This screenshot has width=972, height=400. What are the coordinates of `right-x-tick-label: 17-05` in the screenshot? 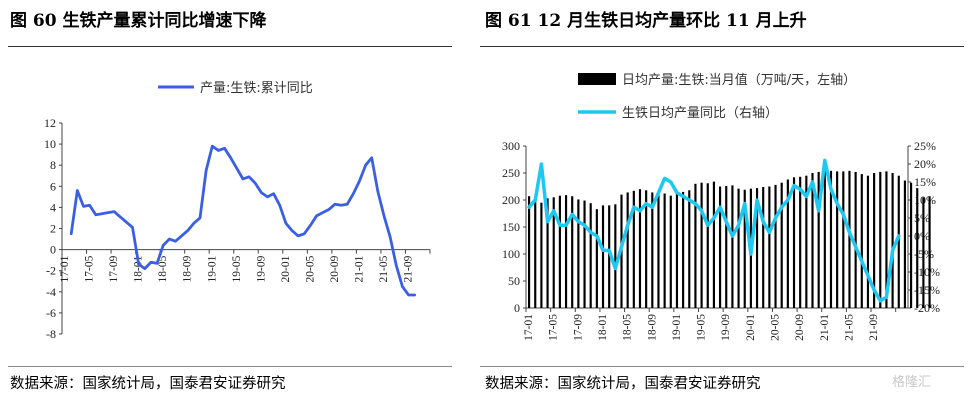 It's located at (554, 327).